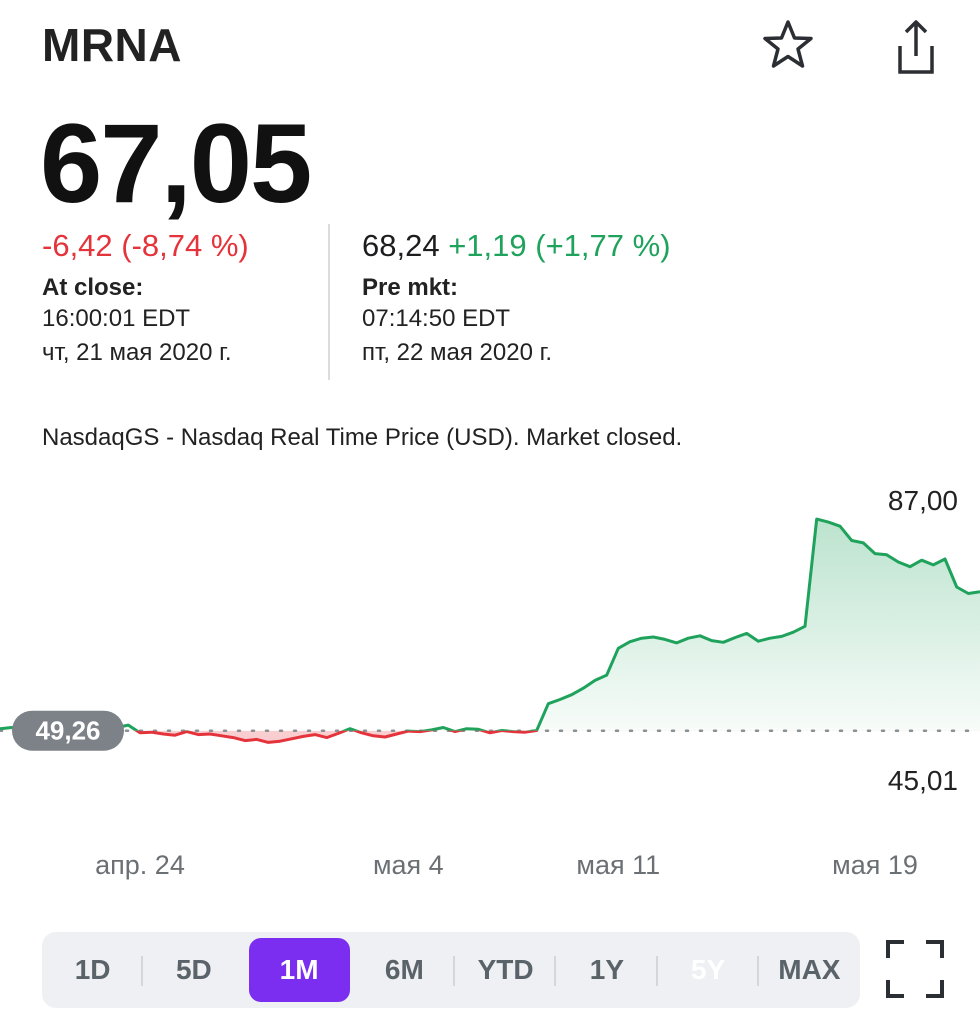  What do you see at coordinates (875, 865) in the screenshot?
I see `x-tick-label: мая 19` at bounding box center [875, 865].